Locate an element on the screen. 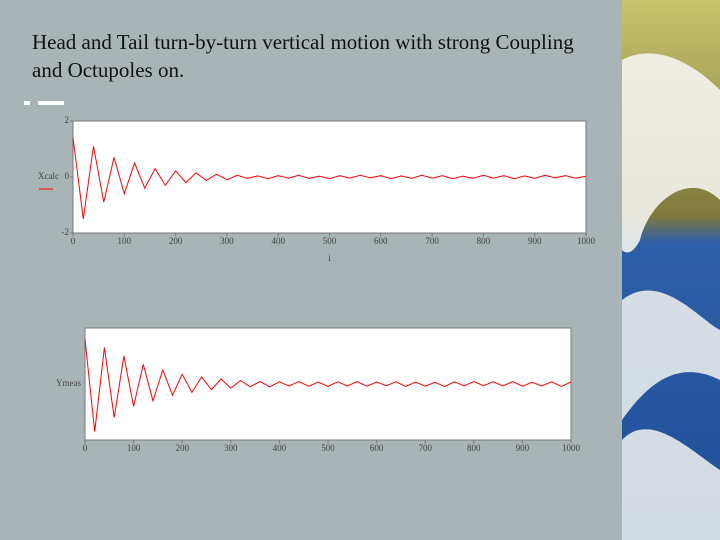  y-axis-label: Ymeas is located at coordinates (68, 383).